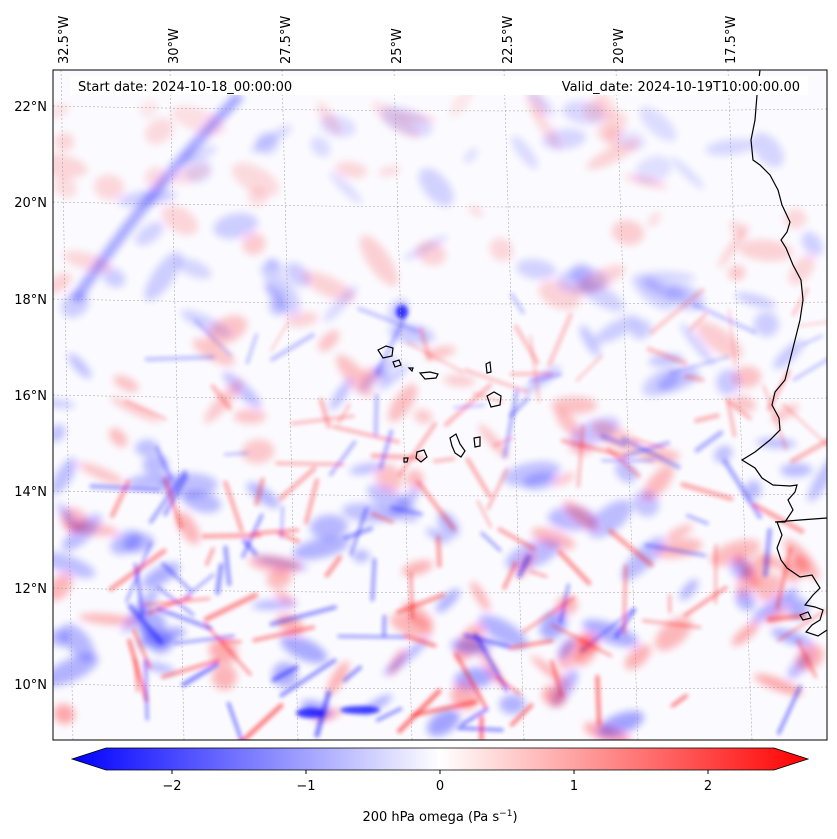 Image resolution: width=837 pixels, height=839 pixels. What do you see at coordinates (157, 197) in the screenshot?
I see `omega-band` at bounding box center [157, 197].